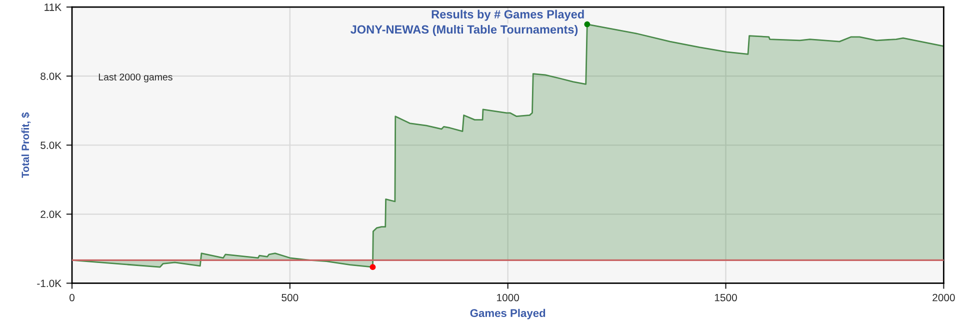 The width and height of the screenshot is (960, 320). Describe the element at coordinates (26, 145) in the screenshot. I see `y-axis-title: Total Profit, $` at that location.